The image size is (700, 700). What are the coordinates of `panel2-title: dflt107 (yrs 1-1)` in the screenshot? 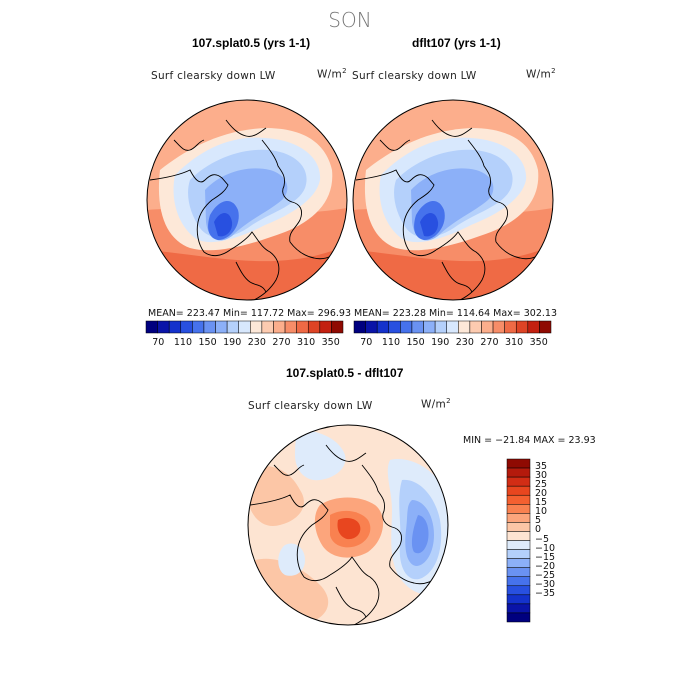 It's located at (456, 43).